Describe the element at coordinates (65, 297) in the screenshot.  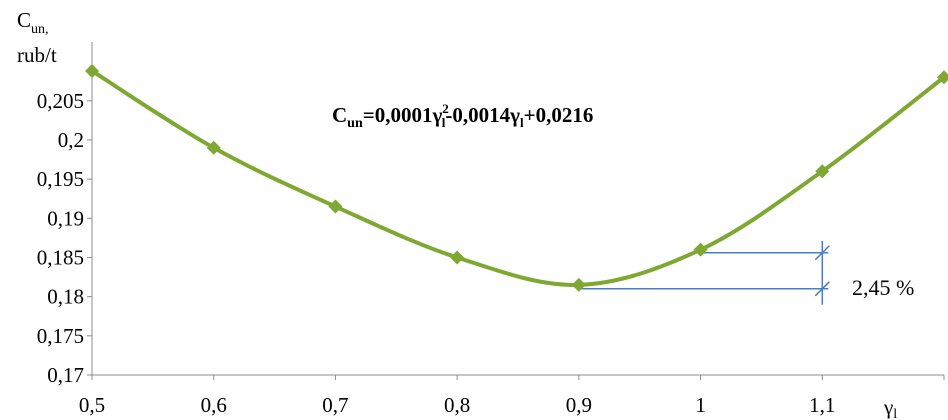
I see `y-tick-label: 0,18` at that location.